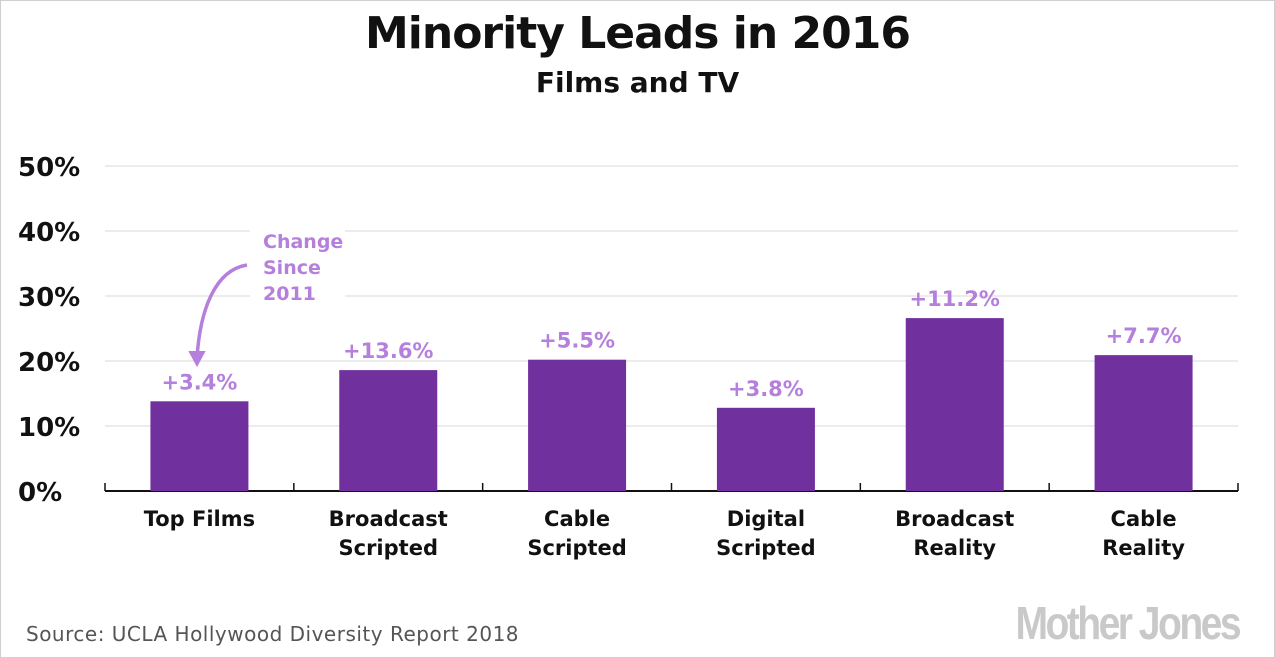  Describe the element at coordinates (49, 363) in the screenshot. I see `y-tick-label: 20%` at that location.